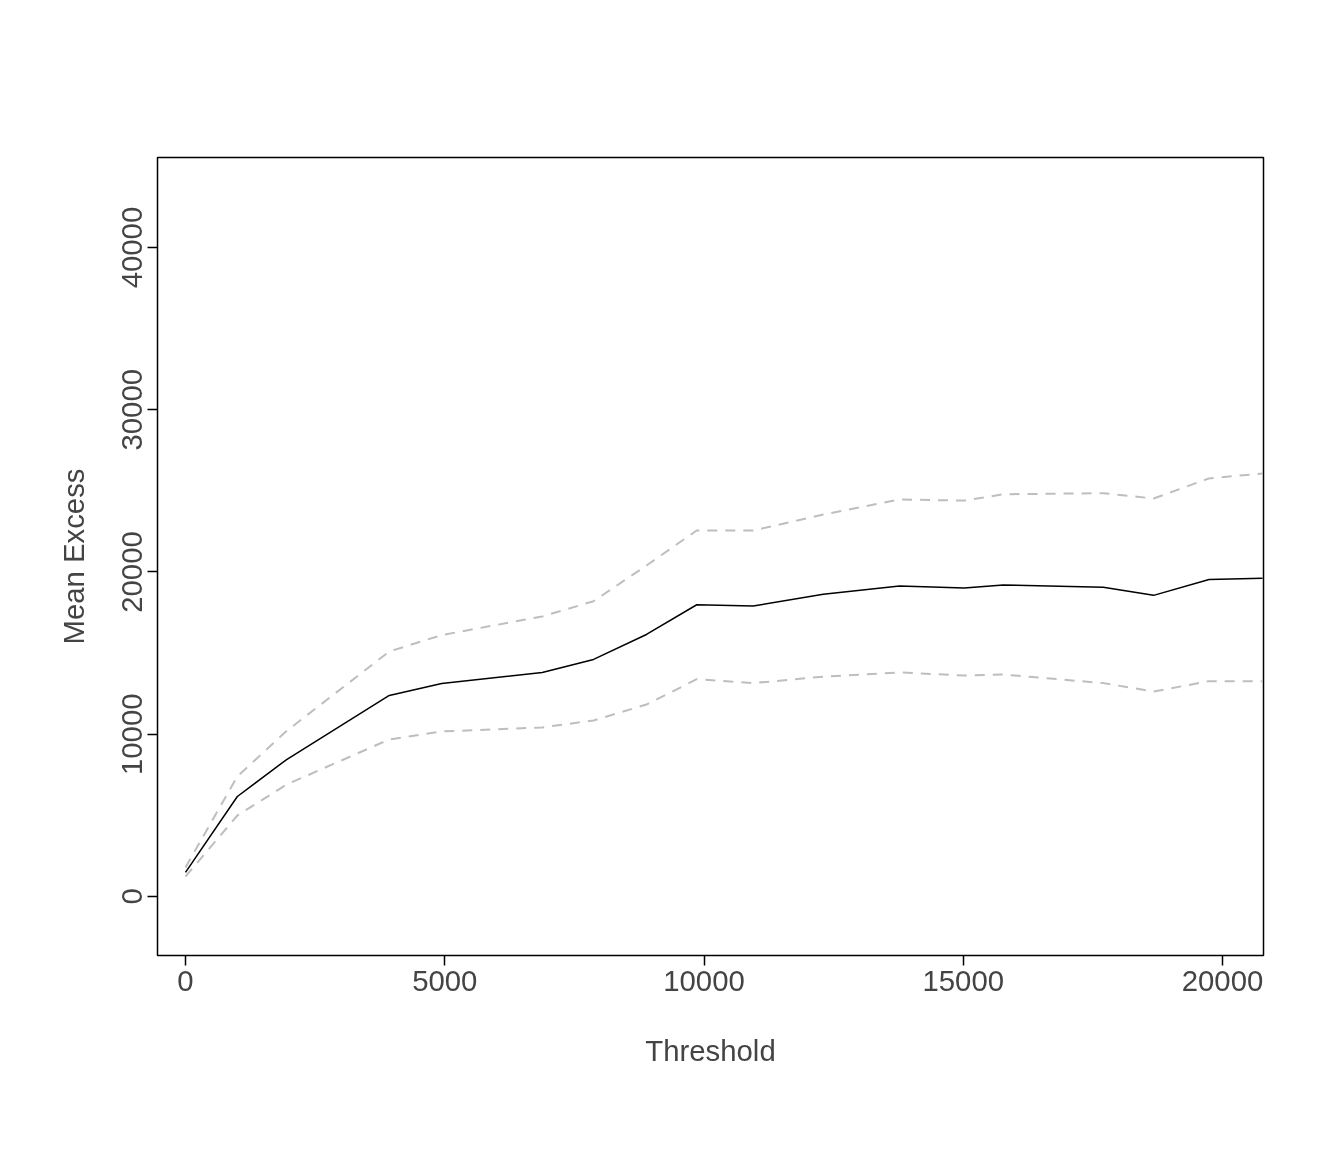 The height and width of the screenshot is (1152, 1344). Describe the element at coordinates (710, 1050) in the screenshot. I see `x-axis-title: Threshold` at that location.